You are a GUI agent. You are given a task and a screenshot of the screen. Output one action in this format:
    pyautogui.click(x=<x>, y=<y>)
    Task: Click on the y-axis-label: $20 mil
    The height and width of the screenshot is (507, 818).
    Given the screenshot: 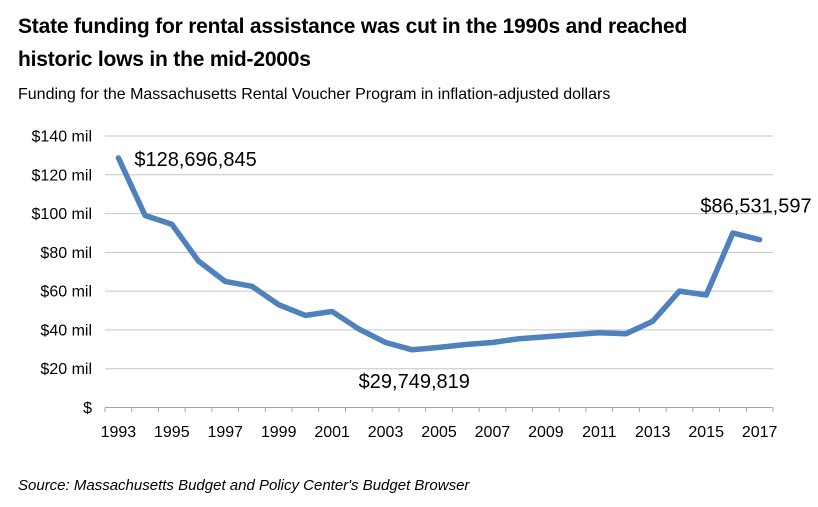 What is the action you would take?
    pyautogui.click(x=66, y=369)
    